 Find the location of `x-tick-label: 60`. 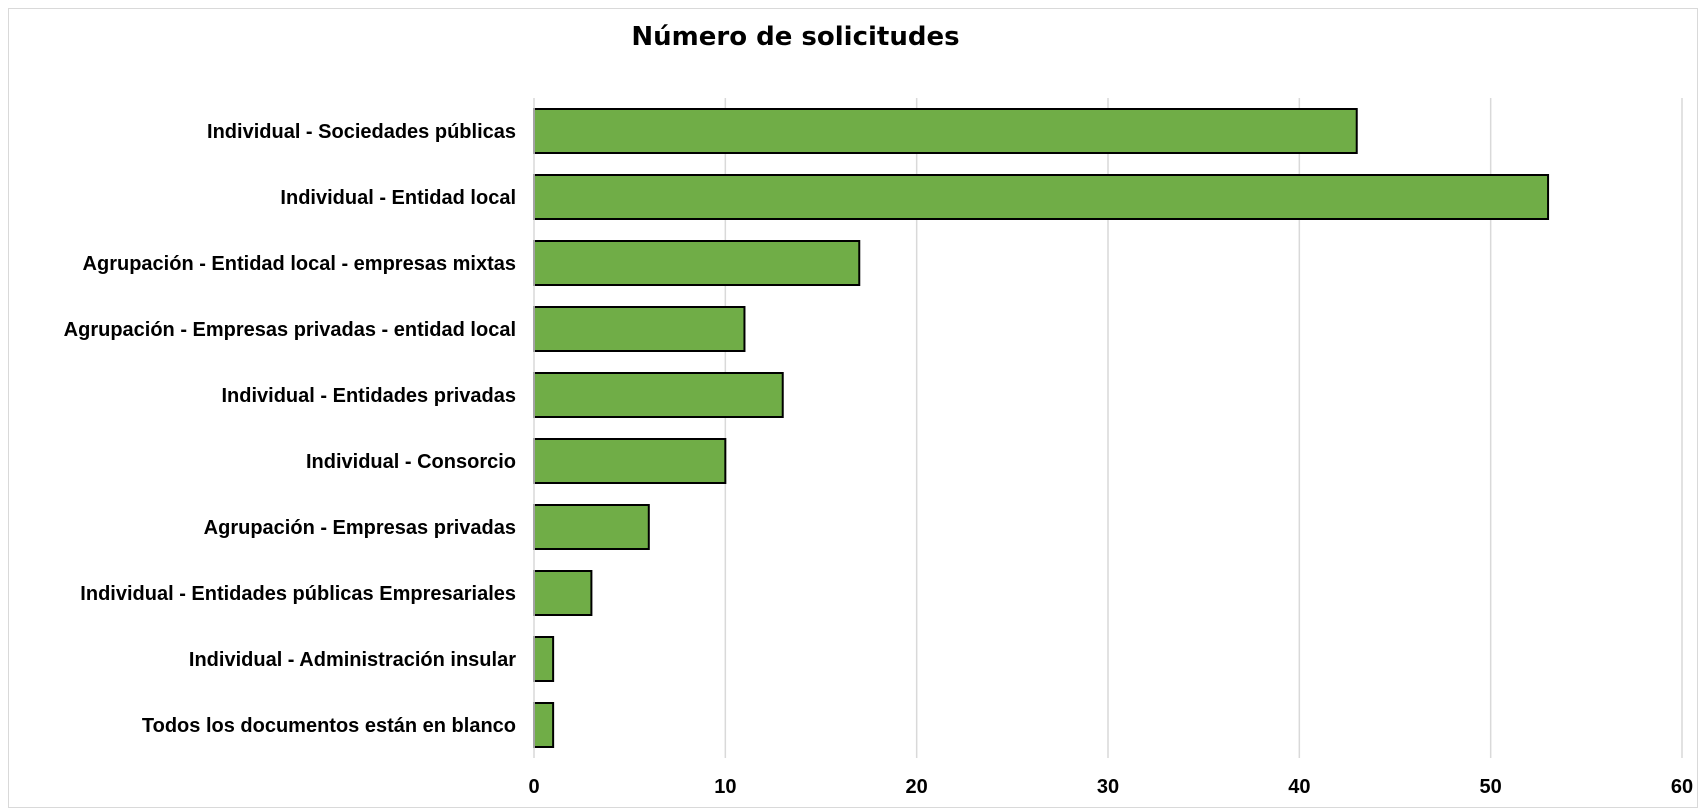

x-tick-label: 60 is located at coordinates (1682, 787).